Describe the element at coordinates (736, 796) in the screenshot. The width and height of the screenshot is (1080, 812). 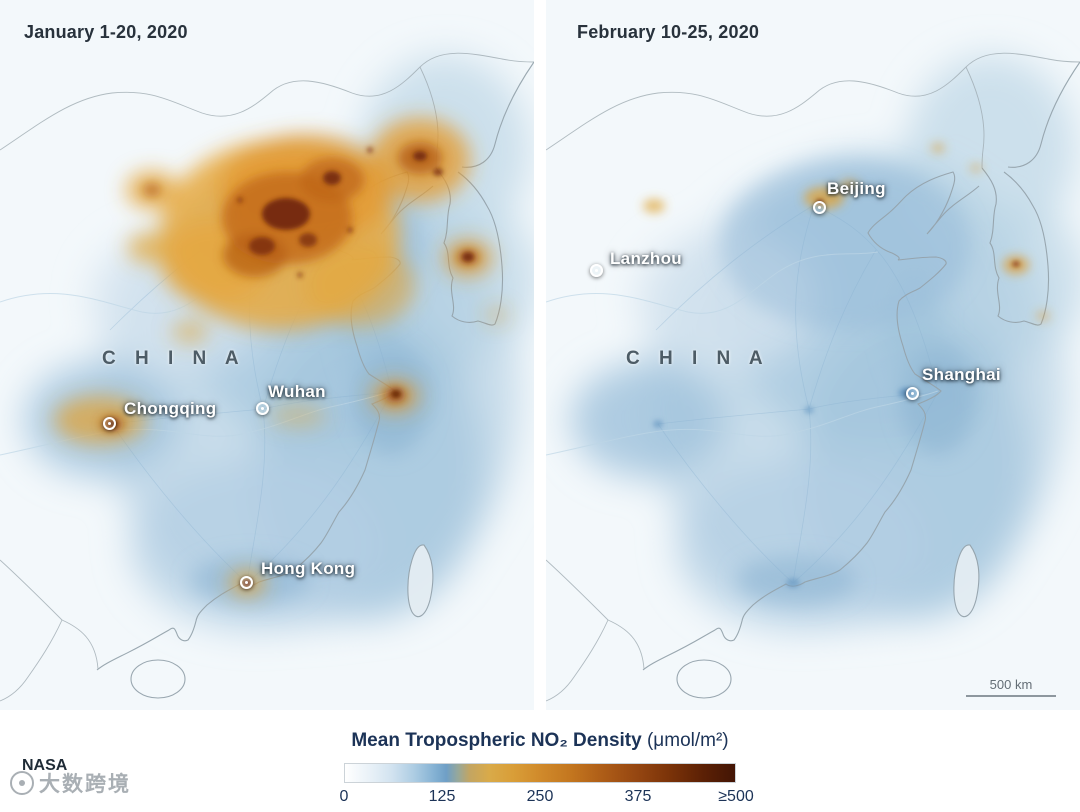
I see `legend-tick-4: ≥500` at that location.